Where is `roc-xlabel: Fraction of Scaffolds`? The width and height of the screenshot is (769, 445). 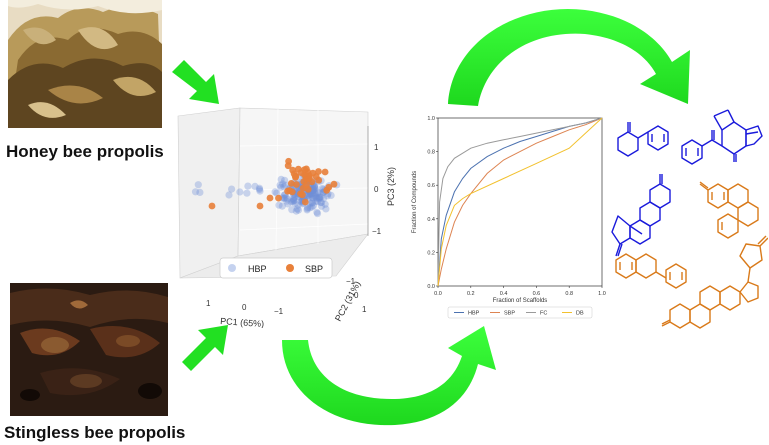 roc-xlabel: Fraction of Scaffolds is located at coordinates (520, 301).